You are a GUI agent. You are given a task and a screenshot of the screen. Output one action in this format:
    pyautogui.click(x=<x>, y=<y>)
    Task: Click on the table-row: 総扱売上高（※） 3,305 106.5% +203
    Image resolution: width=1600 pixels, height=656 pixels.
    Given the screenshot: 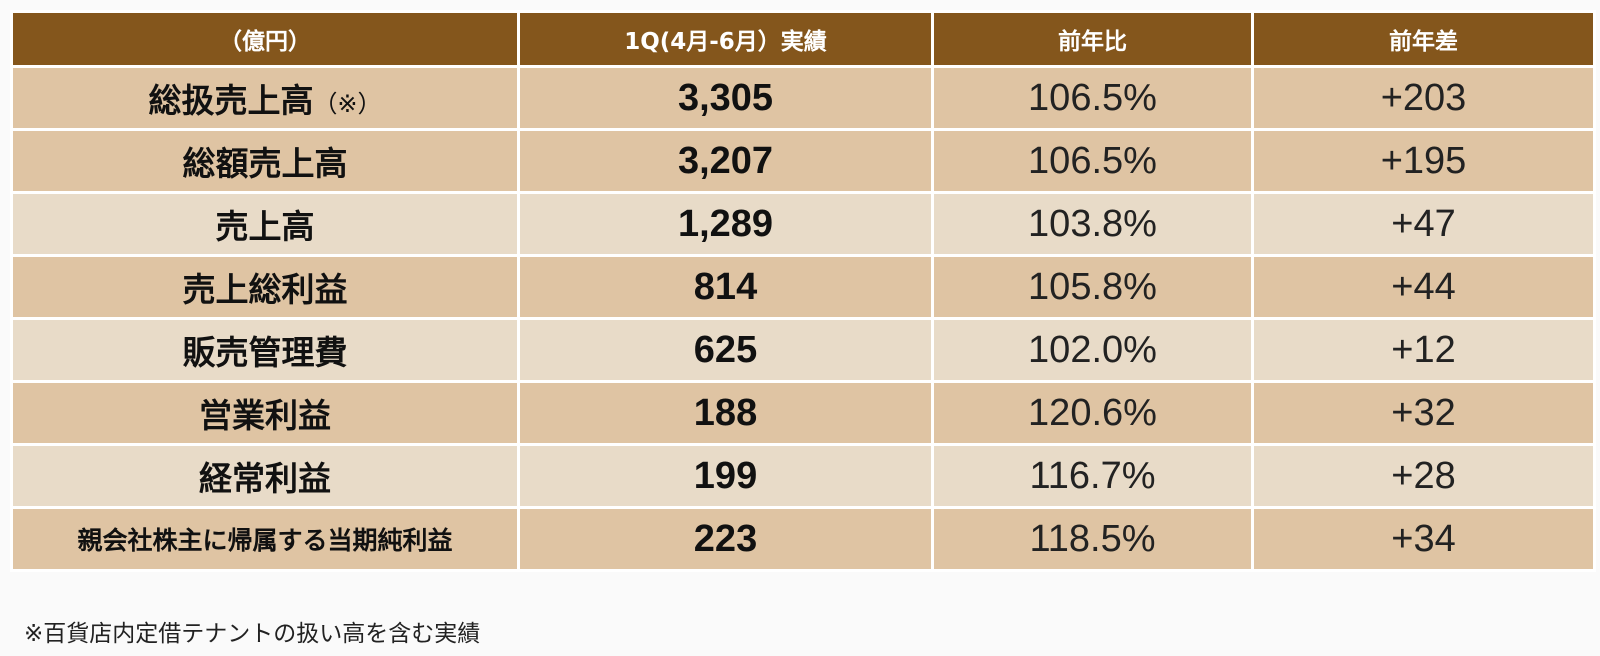 What is the action you would take?
    pyautogui.click(x=803, y=98)
    